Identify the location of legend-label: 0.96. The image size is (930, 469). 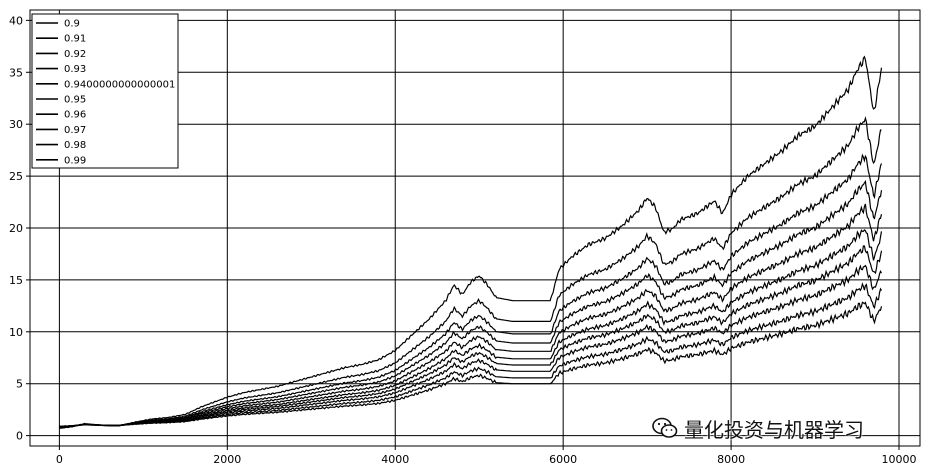
(75, 115).